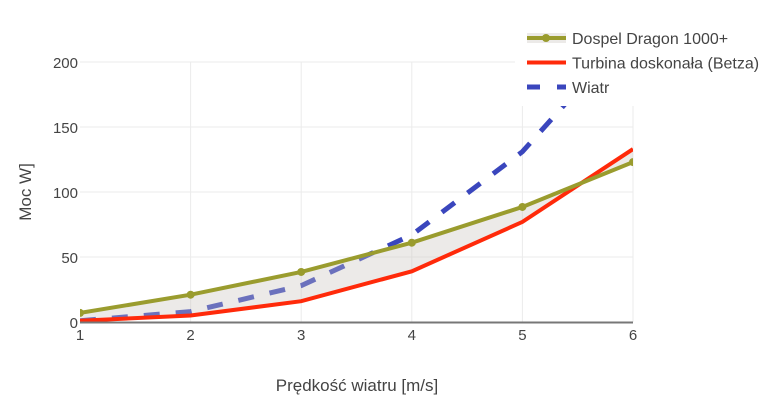 The width and height of the screenshot is (774, 404). I want to click on y-axis-label: Moc W], so click(25, 192).